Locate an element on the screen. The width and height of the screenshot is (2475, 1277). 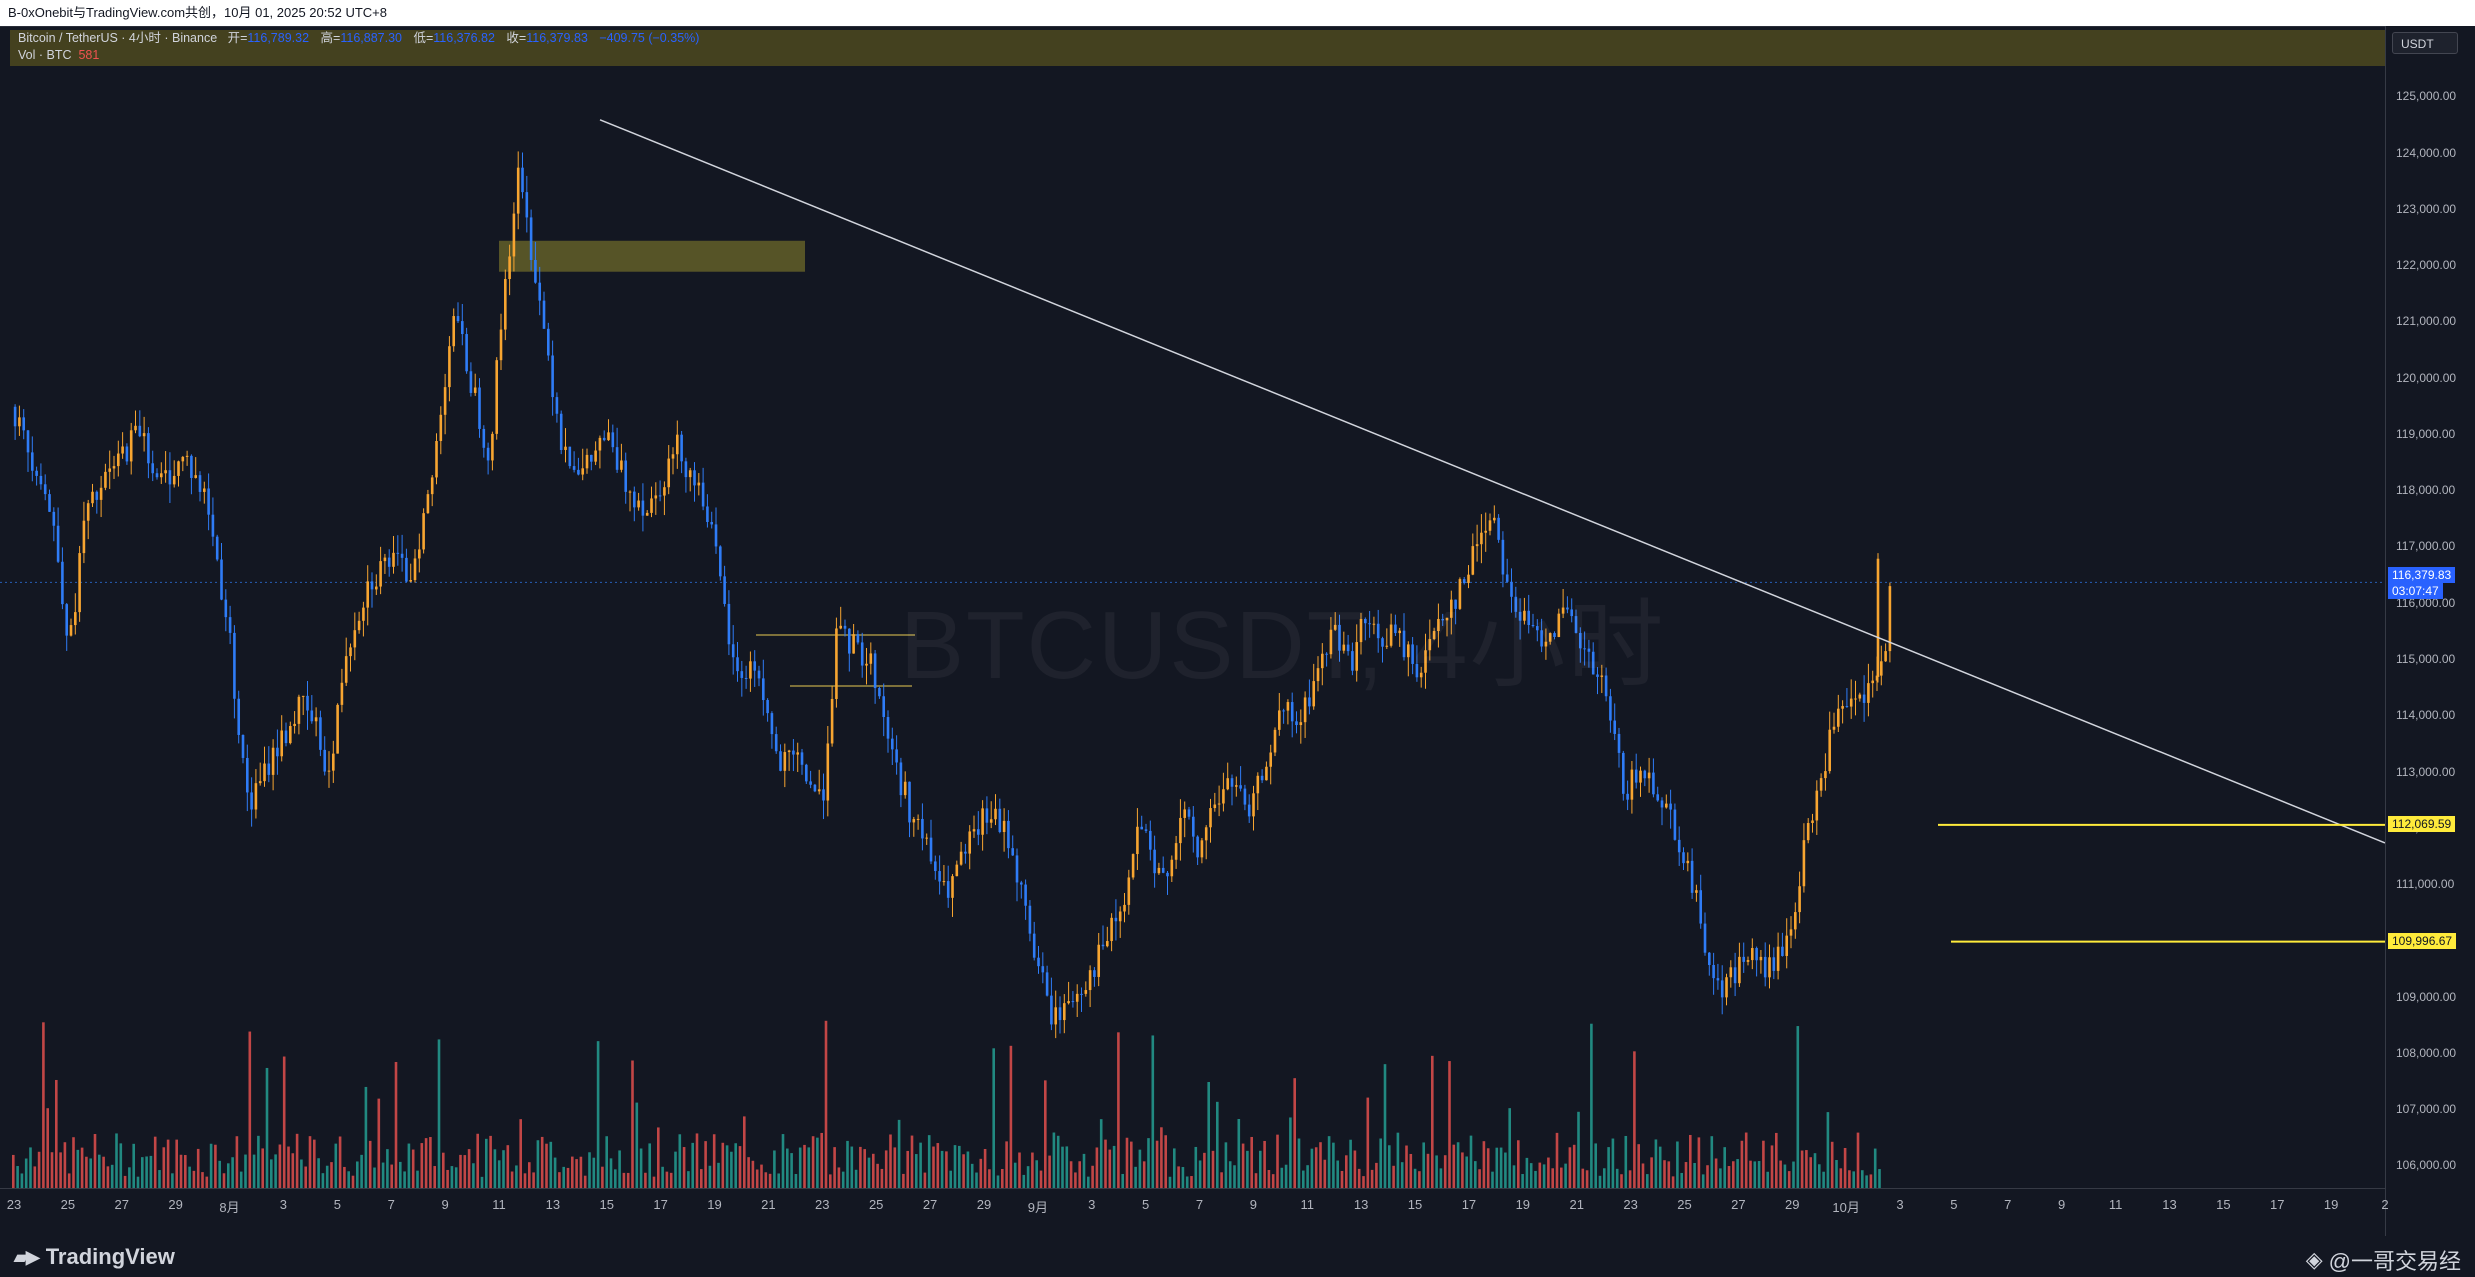
time-tick-label: 11 is located at coordinates (2115, 1204).